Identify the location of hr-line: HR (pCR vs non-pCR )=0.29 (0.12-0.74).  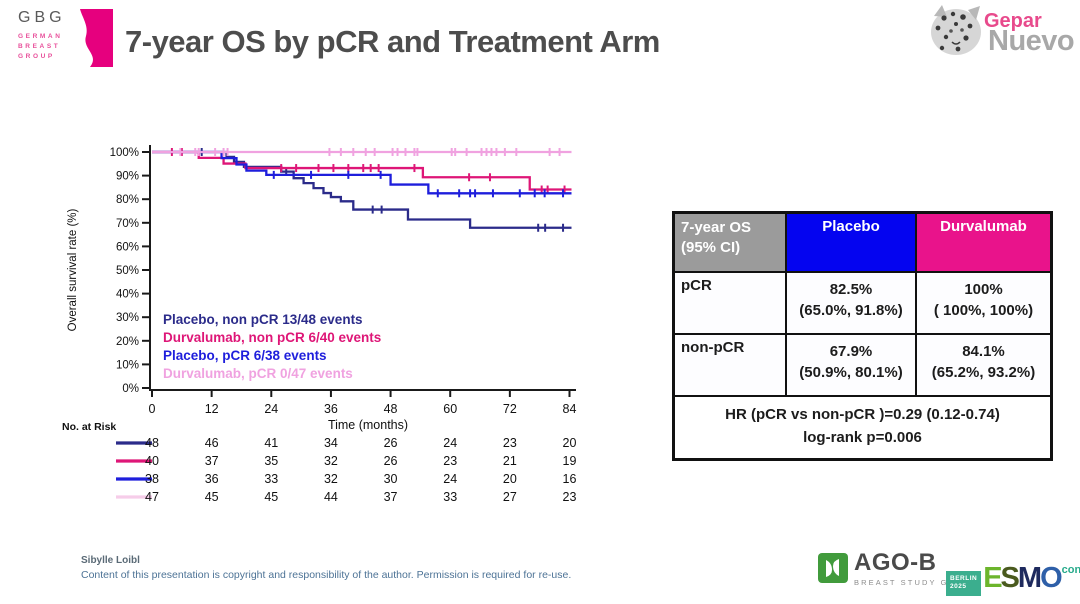
(862, 414).